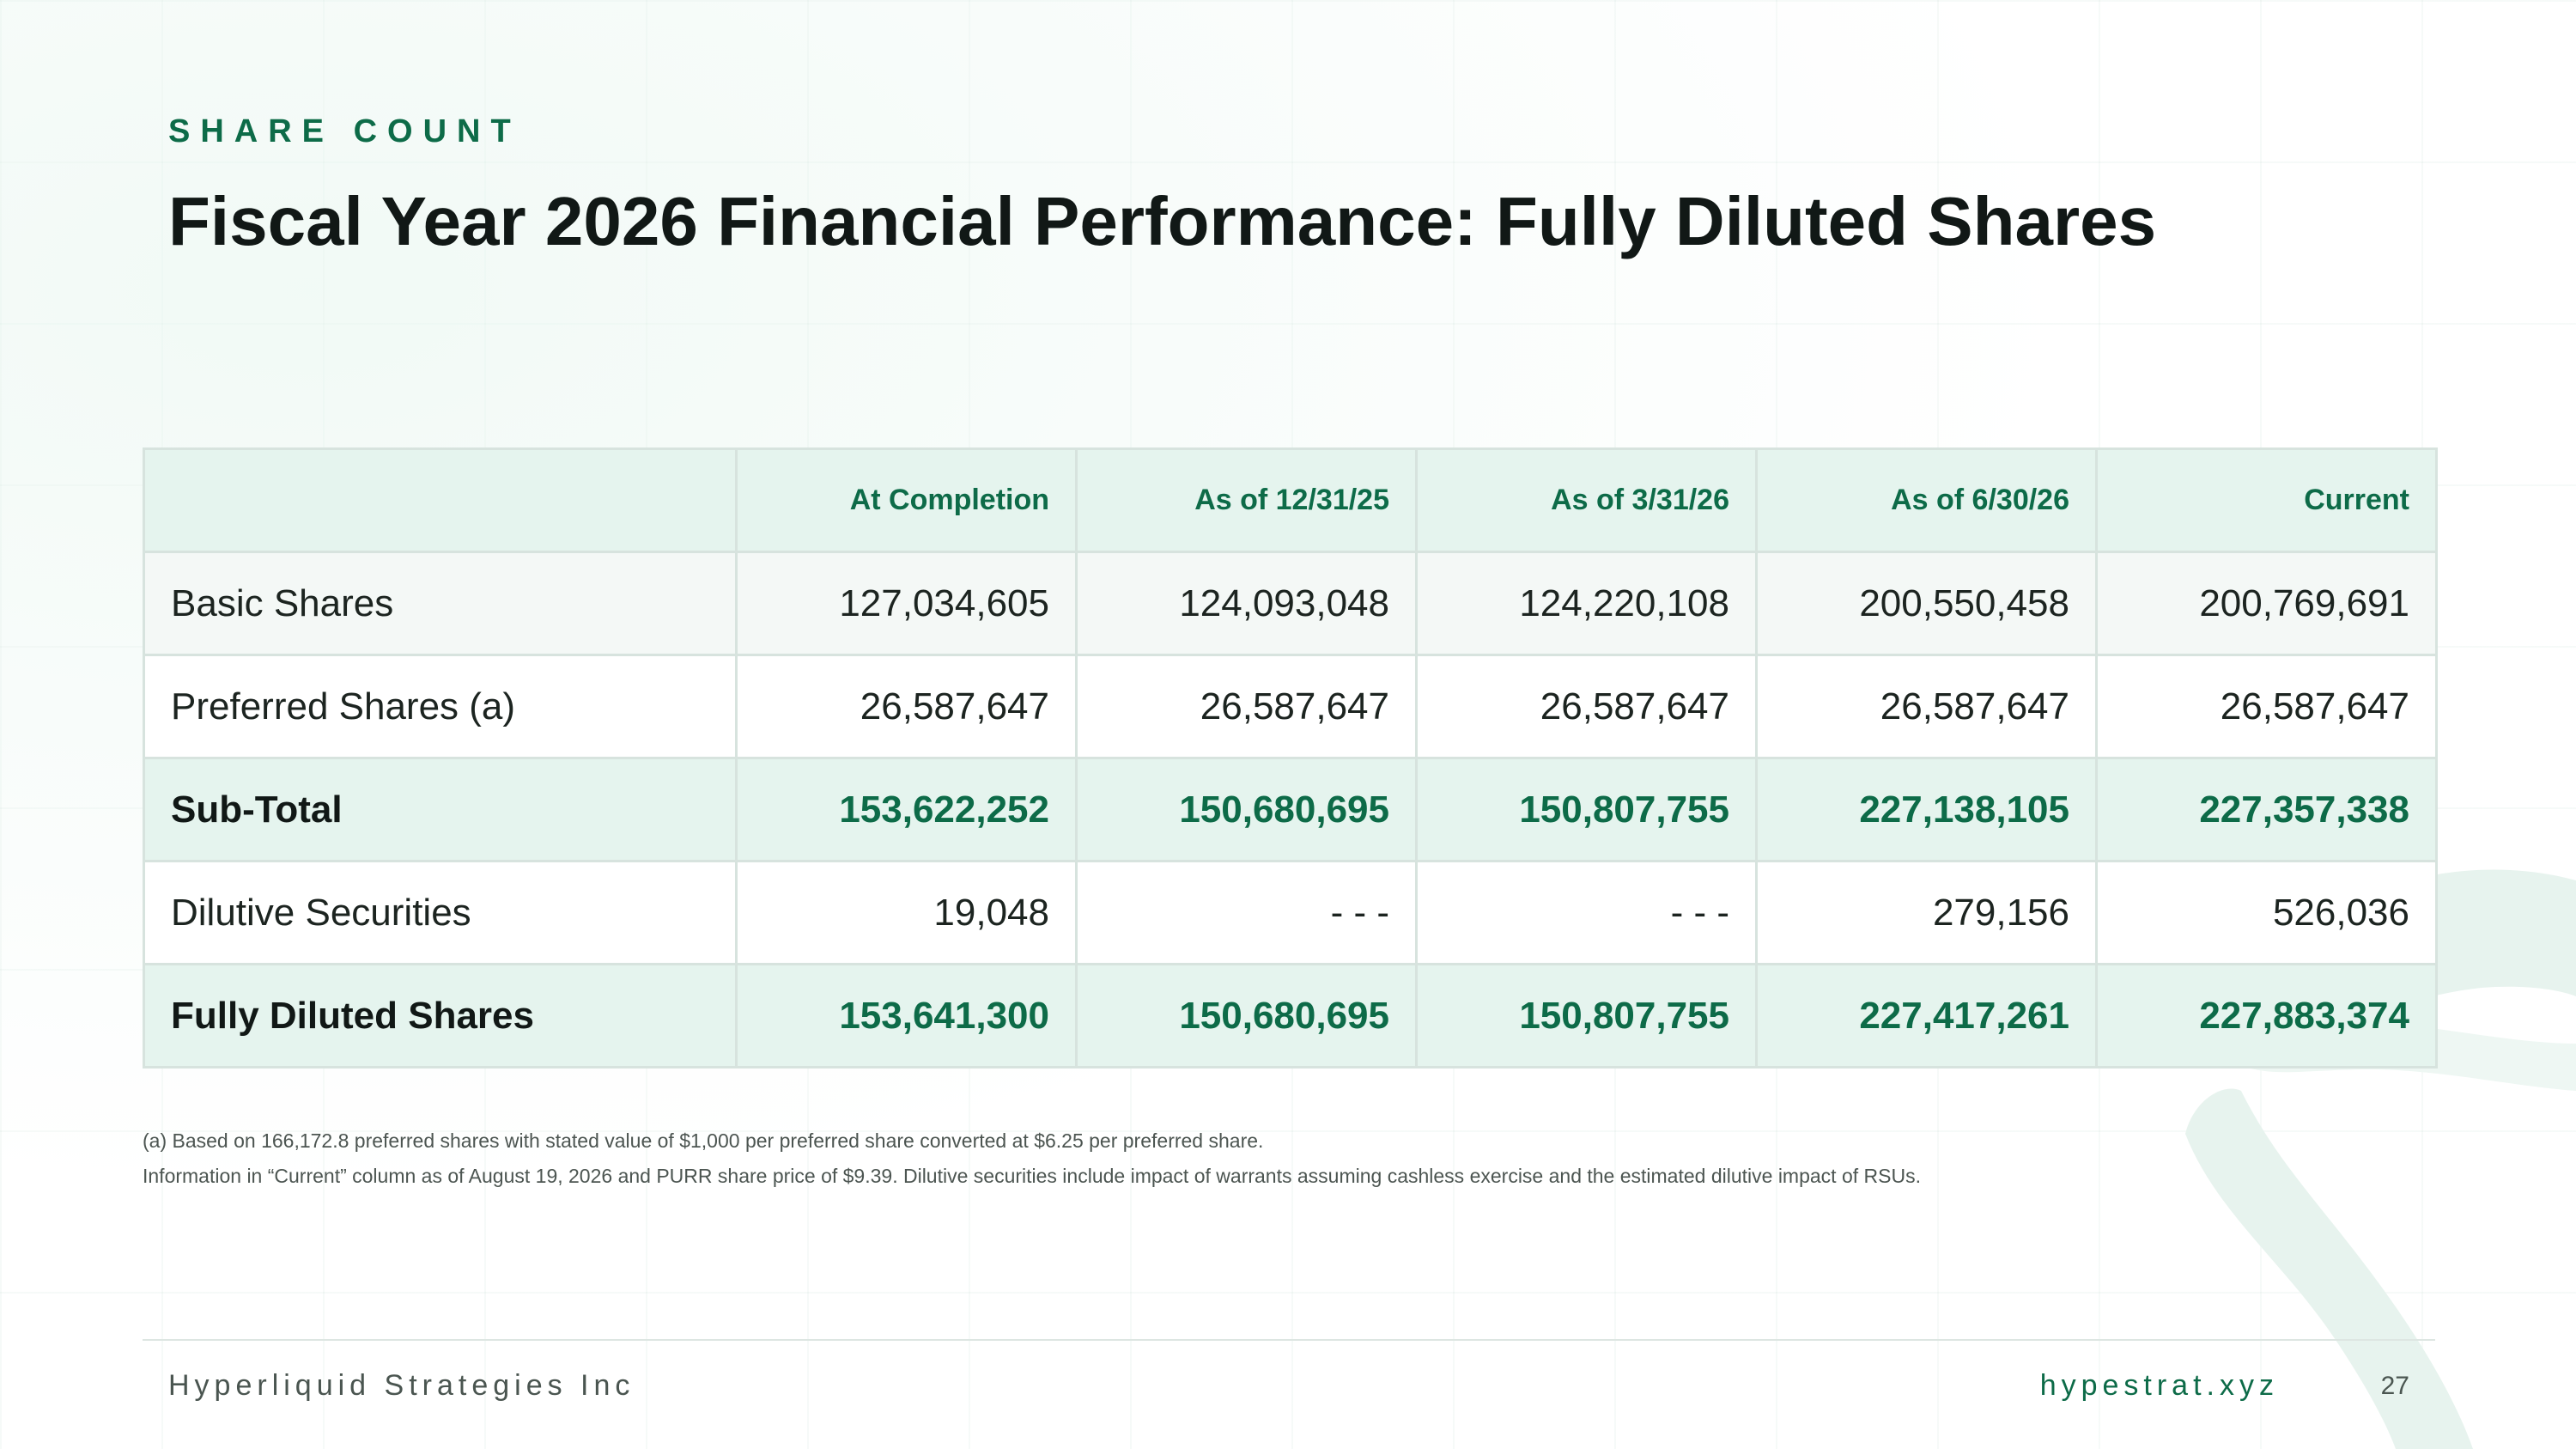 The height and width of the screenshot is (1449, 2576). Describe the element at coordinates (441, 1015) in the screenshot. I see `row-label: Fully Diluted Shares` at that location.